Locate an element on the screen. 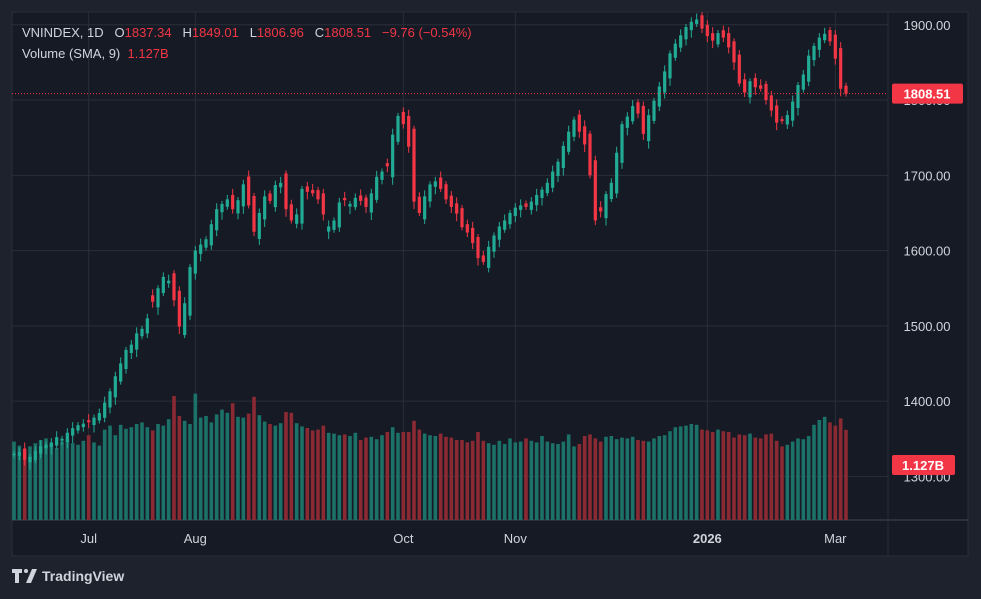 Image resolution: width=981 pixels, height=599 pixels. time-axis: Jul Aug Oct Nov 2026 Mar is located at coordinates (463, 538).